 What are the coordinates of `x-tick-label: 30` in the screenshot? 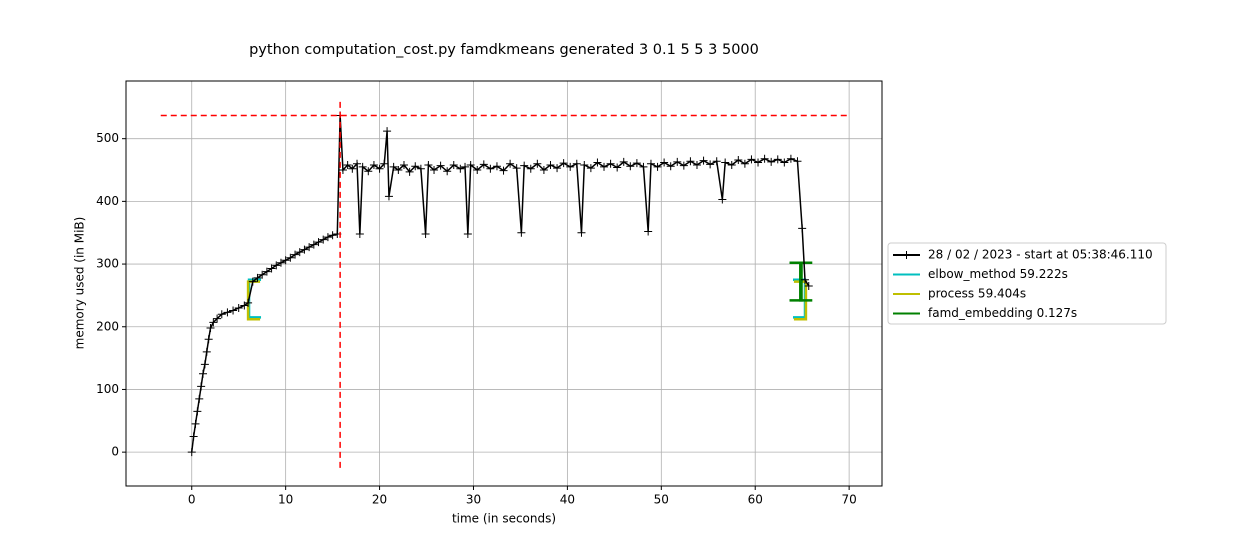 It's located at (473, 500).